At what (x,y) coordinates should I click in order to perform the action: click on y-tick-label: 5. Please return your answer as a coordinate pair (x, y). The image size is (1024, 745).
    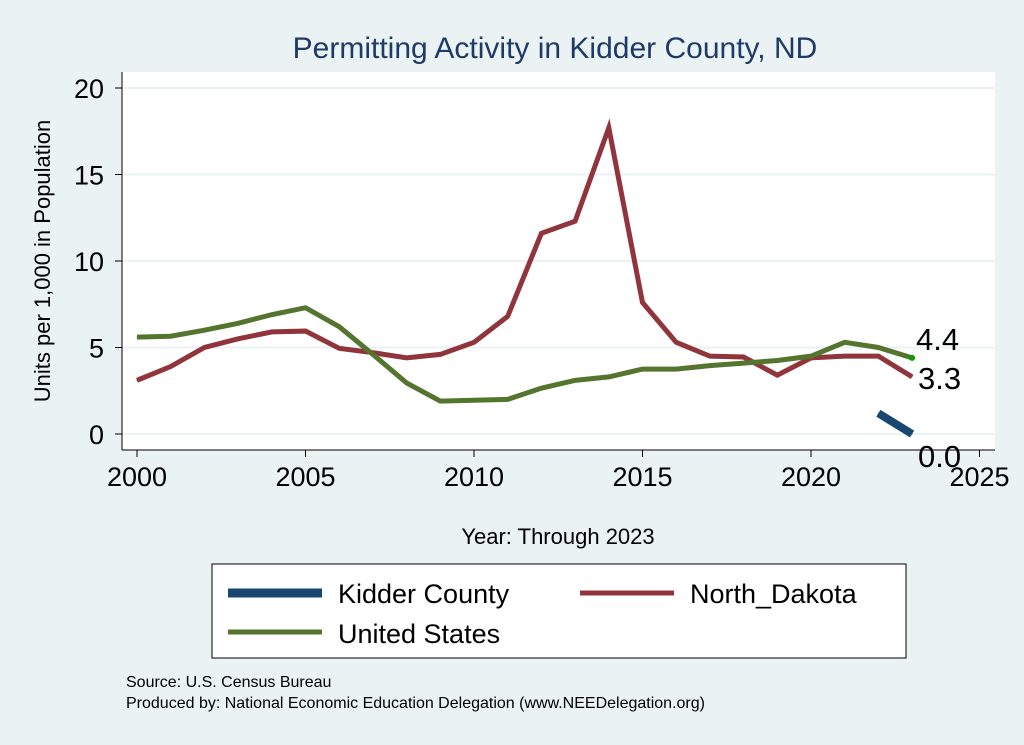
    Looking at the image, I should click on (96, 349).